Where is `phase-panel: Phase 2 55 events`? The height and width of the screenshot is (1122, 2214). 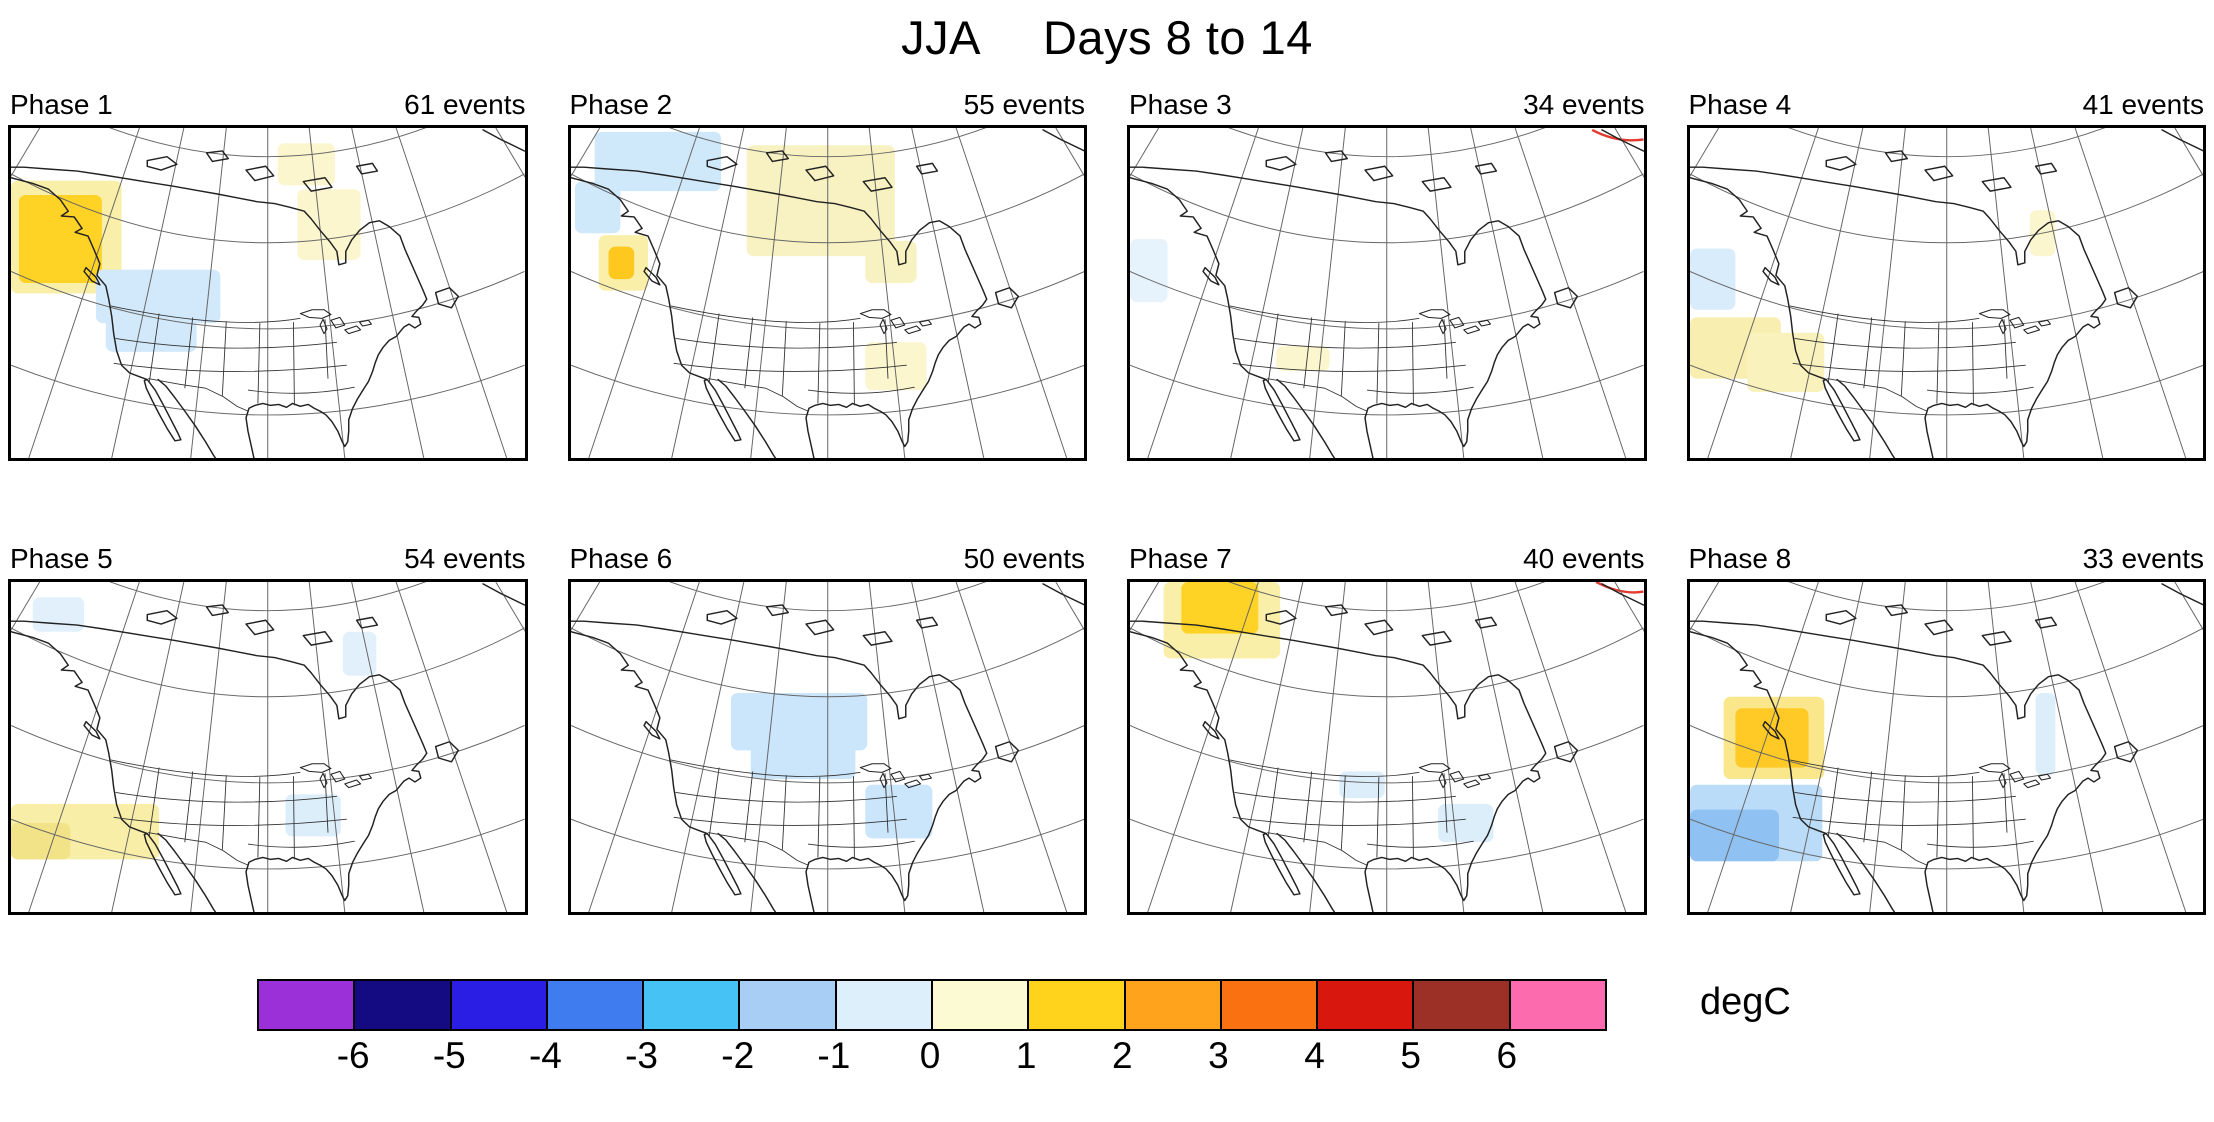 phase-panel: Phase 2 55 events is located at coordinates (827, 276).